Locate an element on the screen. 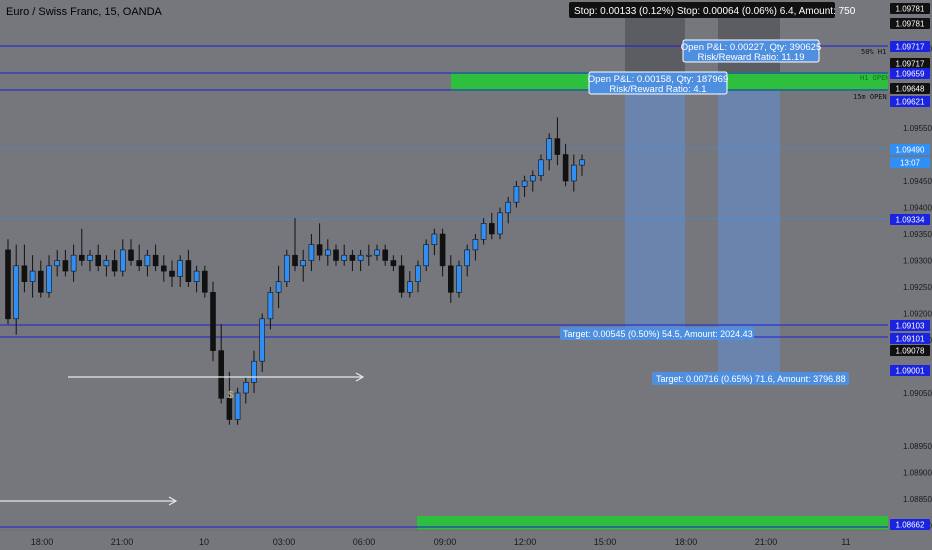 This screenshot has height=550, width=932. price-tag: 1.09490 is located at coordinates (910, 149).